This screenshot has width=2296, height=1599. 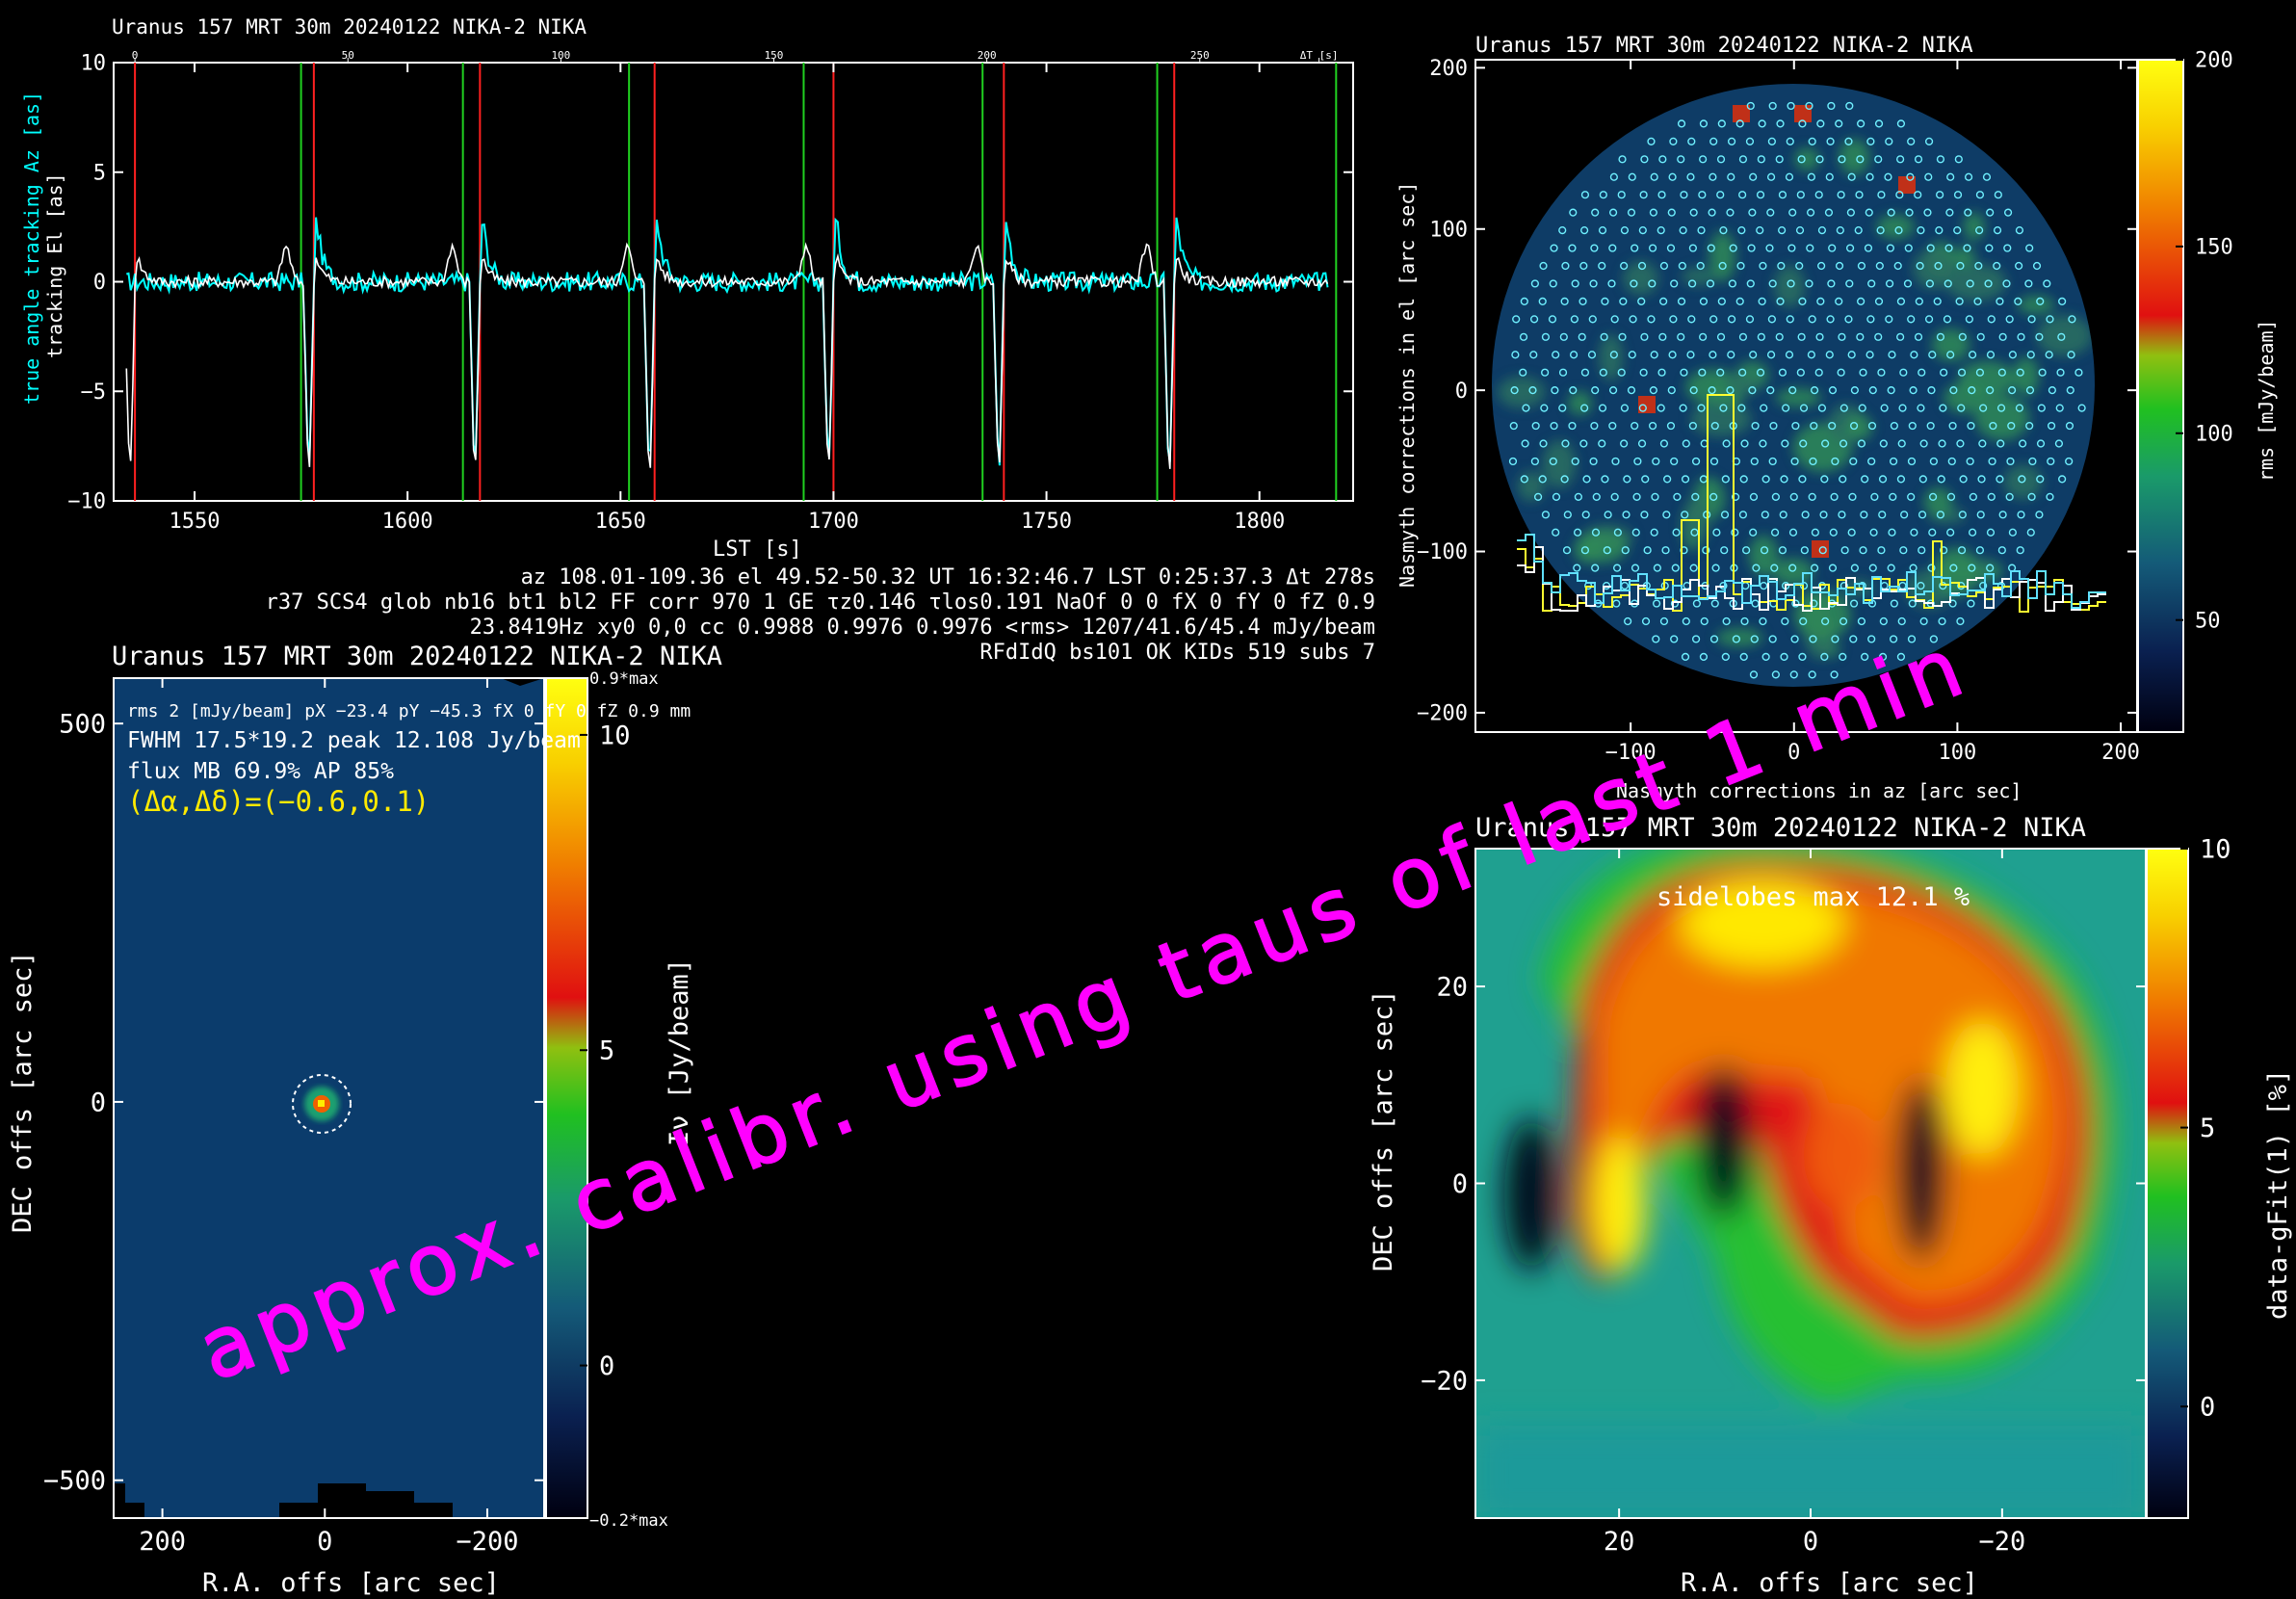 I want to click on sidelobes-ytick-label: 20, so click(x=1452, y=988).